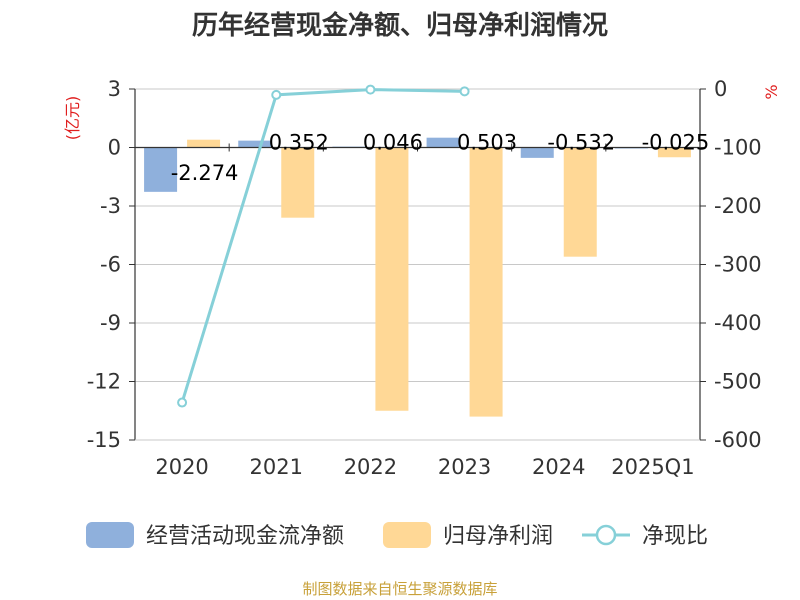 The width and height of the screenshot is (800, 600). Describe the element at coordinates (606, 535) in the screenshot. I see `legend-swatch-ratio-marker` at that location.